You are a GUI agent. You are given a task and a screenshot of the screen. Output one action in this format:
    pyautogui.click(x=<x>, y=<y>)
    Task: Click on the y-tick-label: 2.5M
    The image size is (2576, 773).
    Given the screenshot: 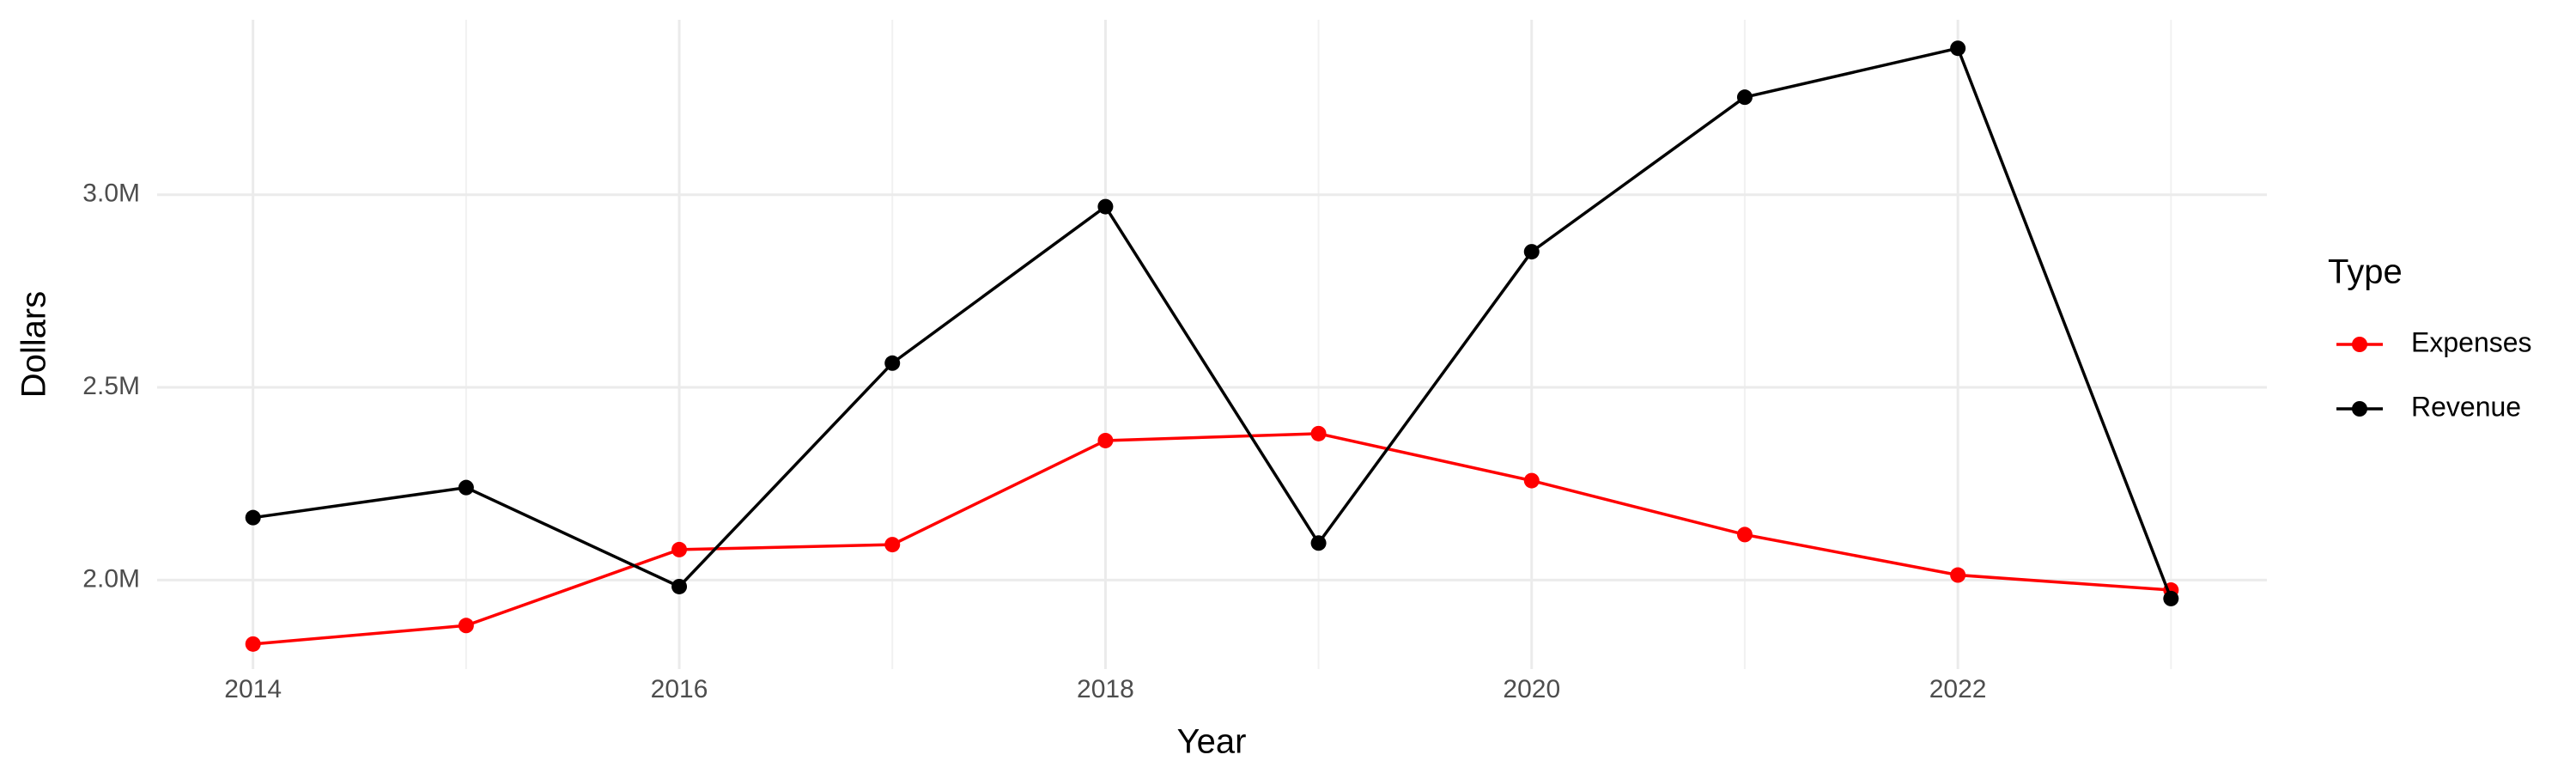 What is the action you would take?
    pyautogui.click(x=111, y=386)
    